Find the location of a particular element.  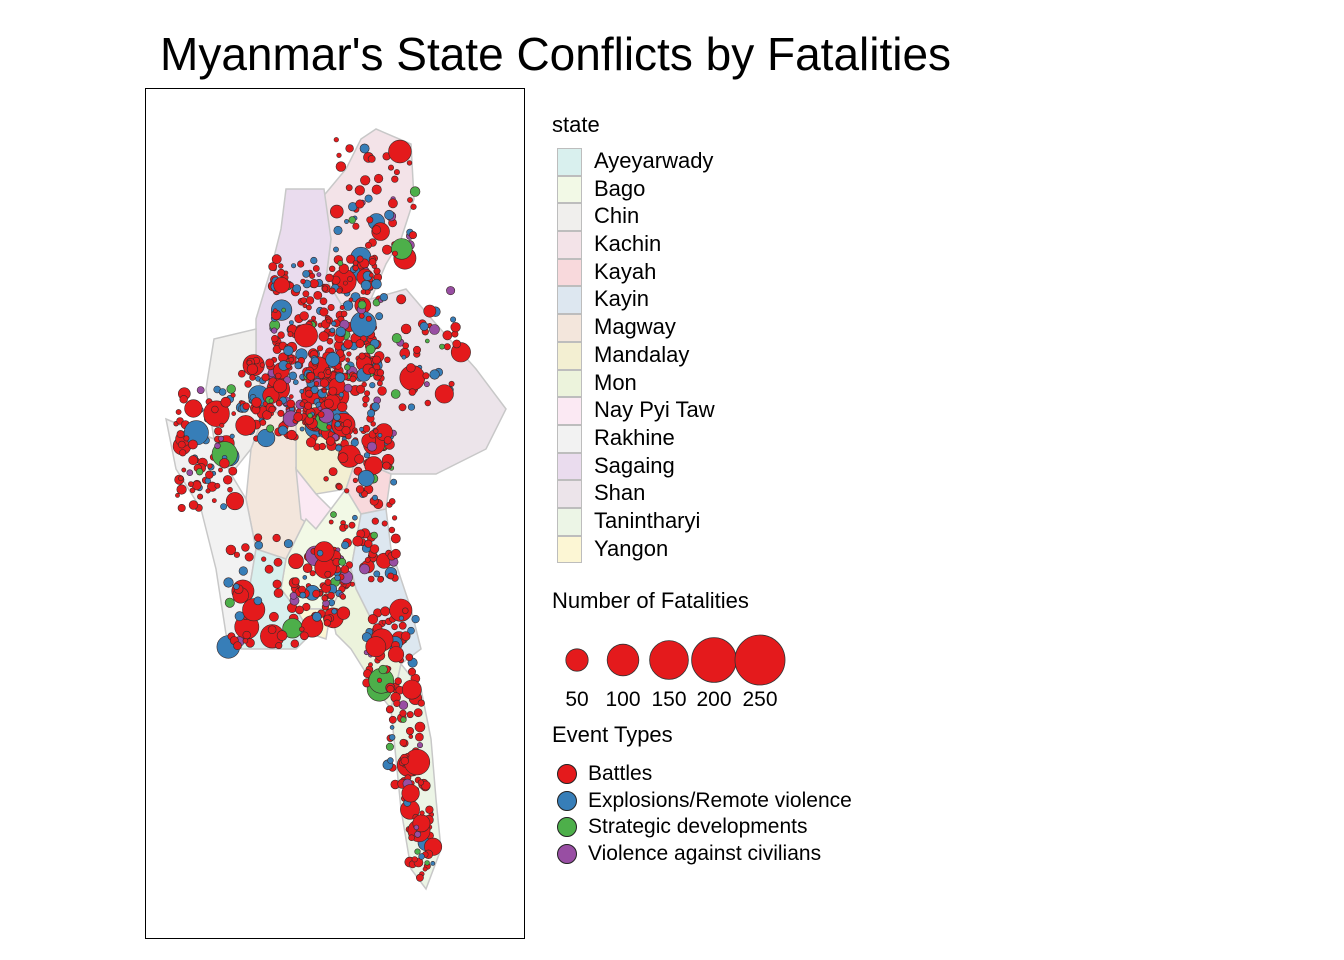

state-legend-item: Sagaing is located at coordinates (613, 466).